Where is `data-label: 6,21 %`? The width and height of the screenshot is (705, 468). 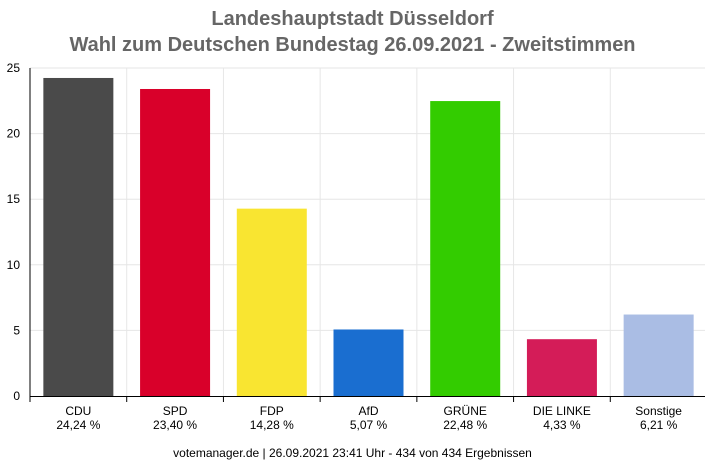 data-label: 6,21 % is located at coordinates (659, 425).